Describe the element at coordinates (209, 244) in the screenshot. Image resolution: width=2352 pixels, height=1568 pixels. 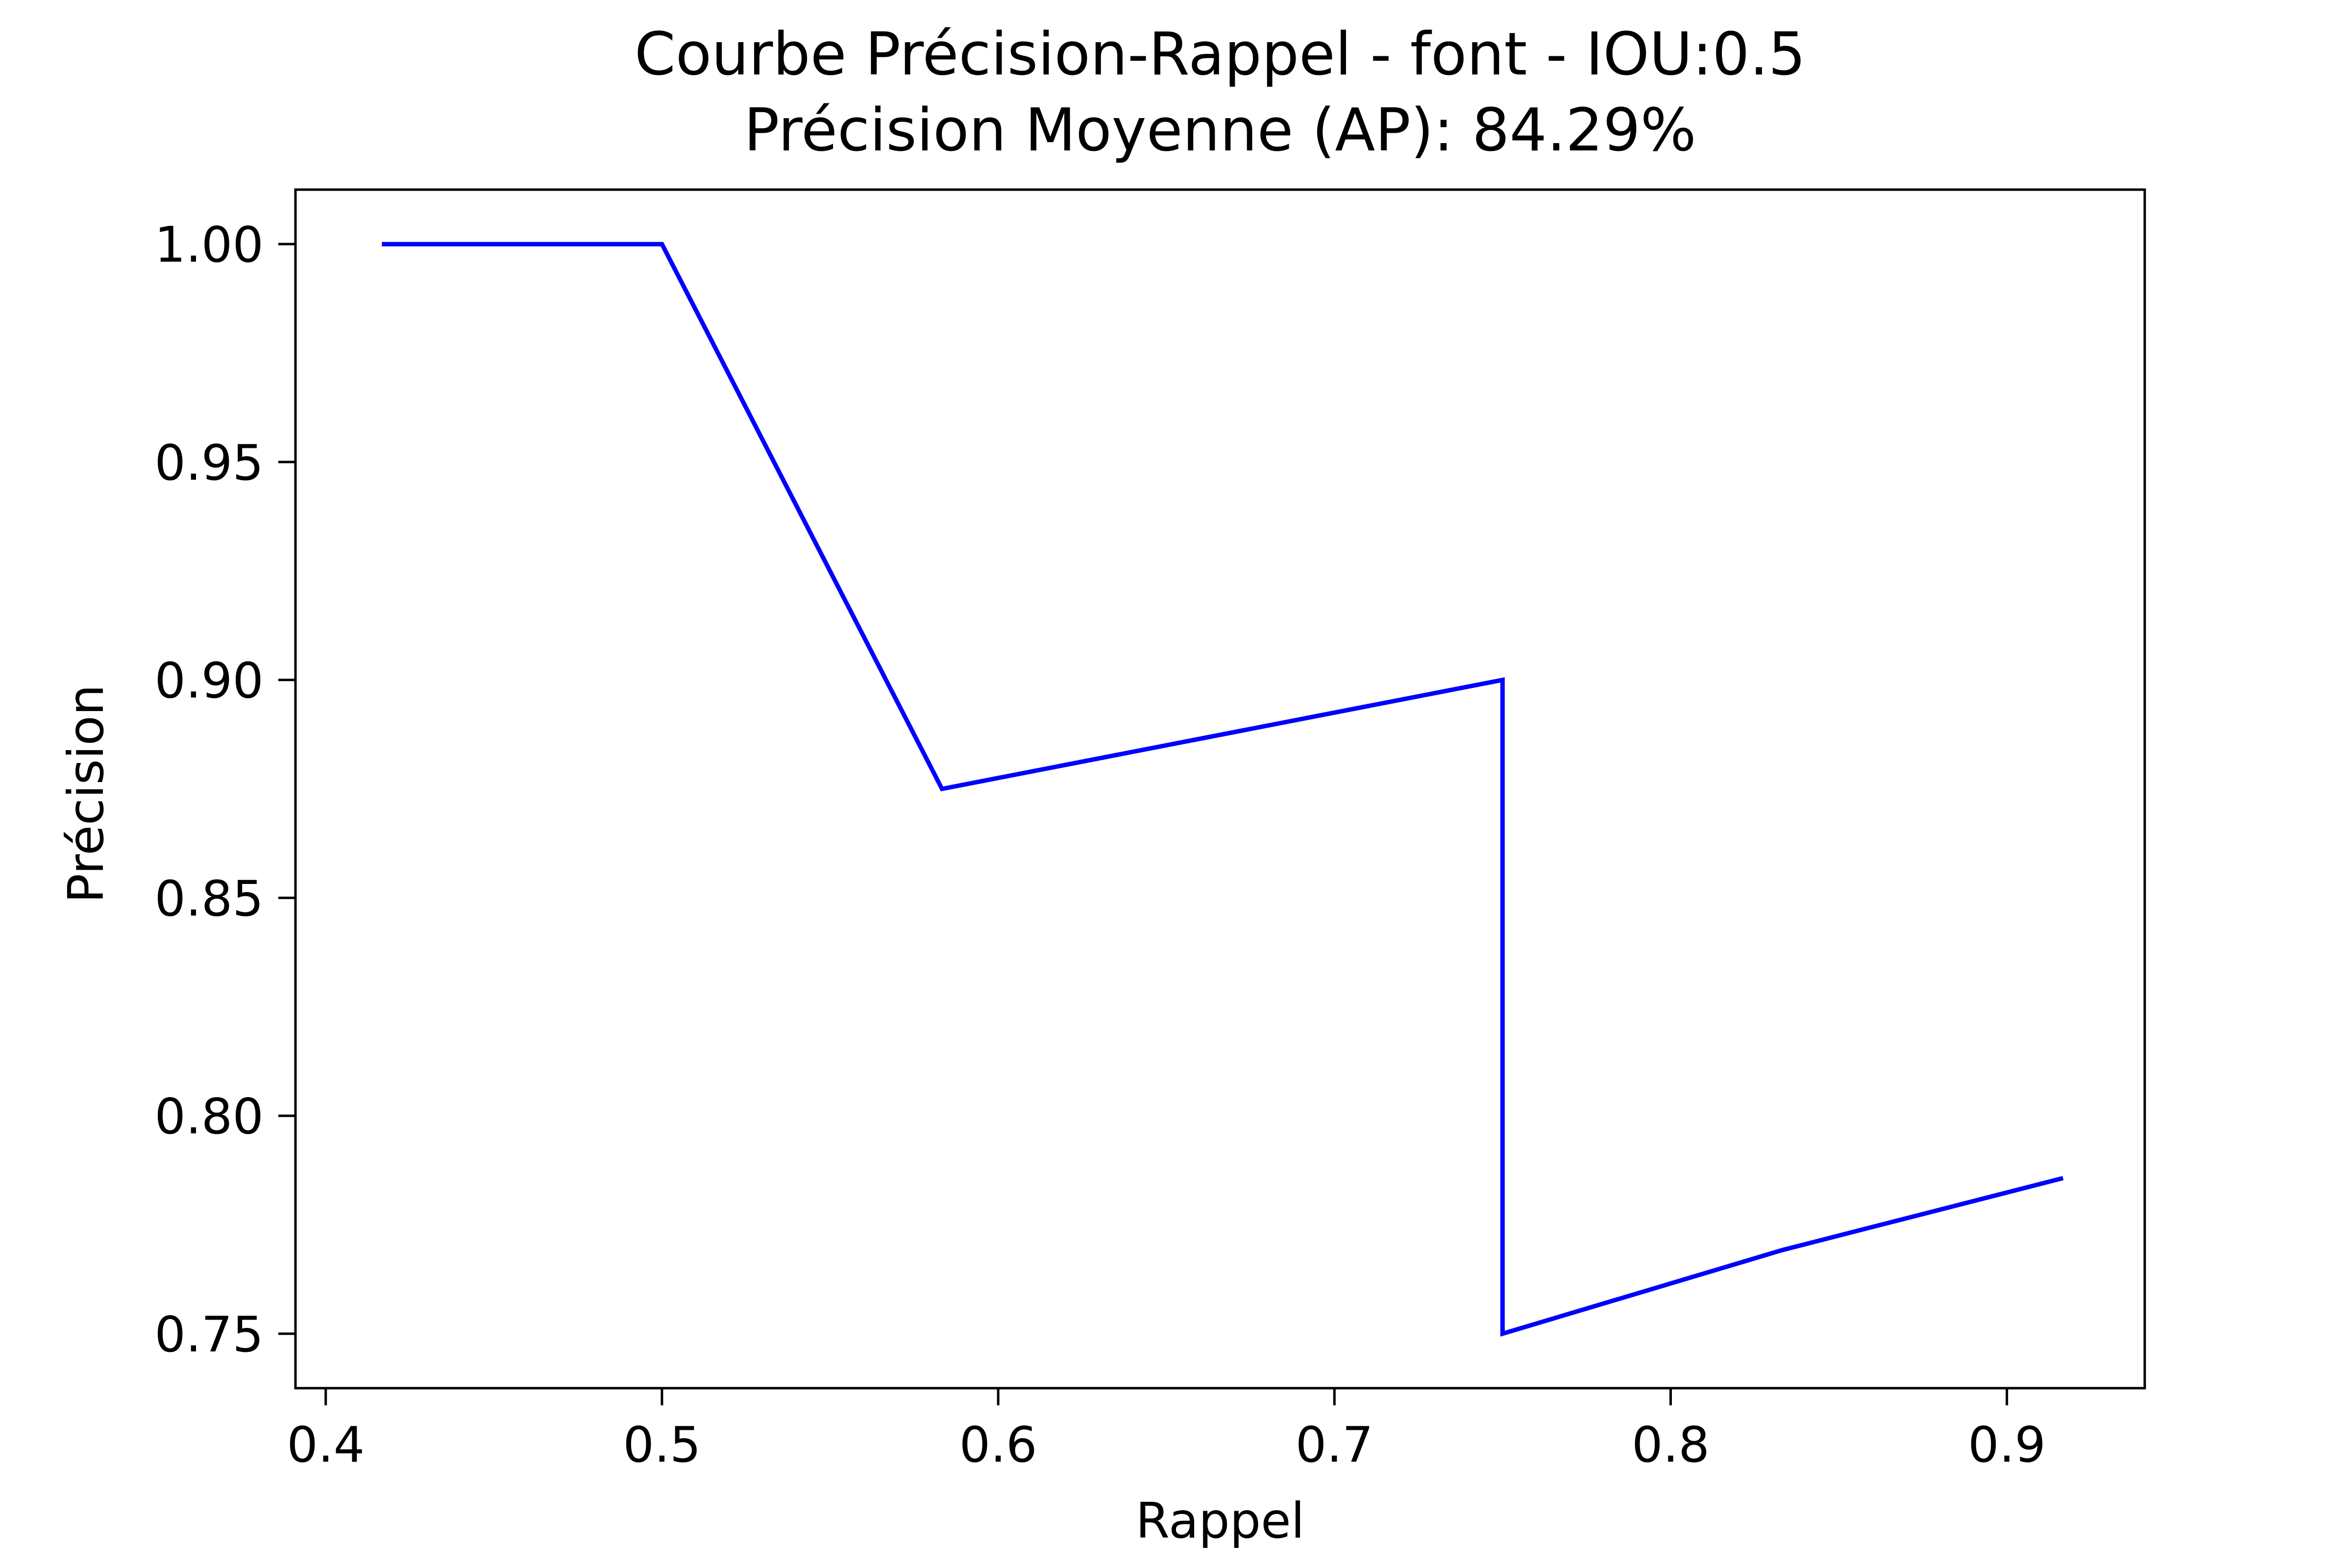
I see `y-tick-label: 1.00` at that location.